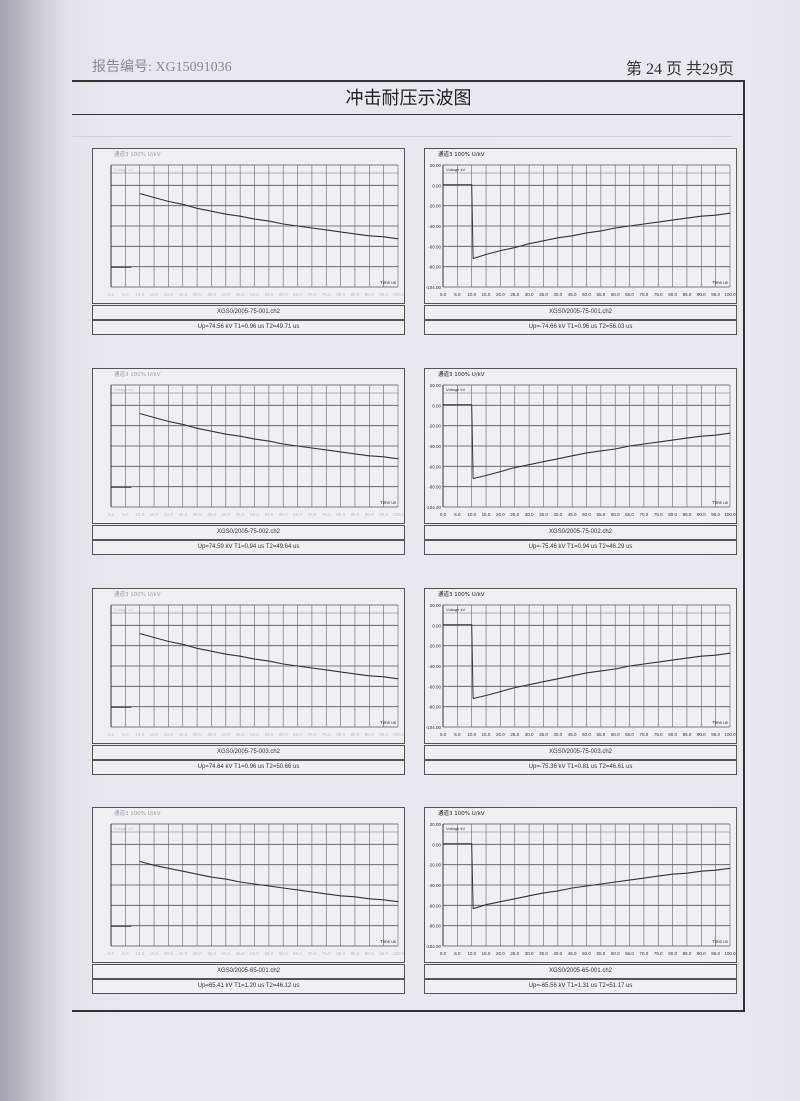 Image resolution: width=800 pixels, height=1101 pixels. Describe the element at coordinates (443, 734) in the screenshot. I see `x-tick-label: 0.0` at that location.